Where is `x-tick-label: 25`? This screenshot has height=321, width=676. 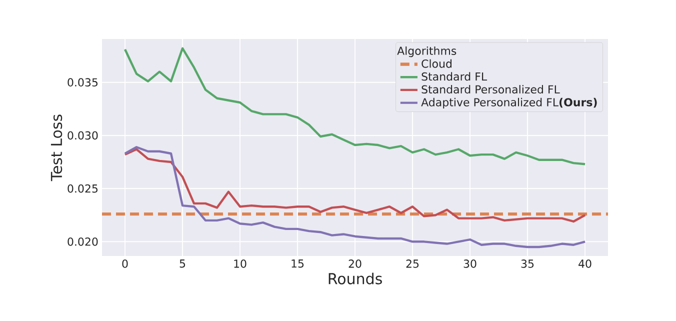 x-tick-label: 25 is located at coordinates (412, 264).